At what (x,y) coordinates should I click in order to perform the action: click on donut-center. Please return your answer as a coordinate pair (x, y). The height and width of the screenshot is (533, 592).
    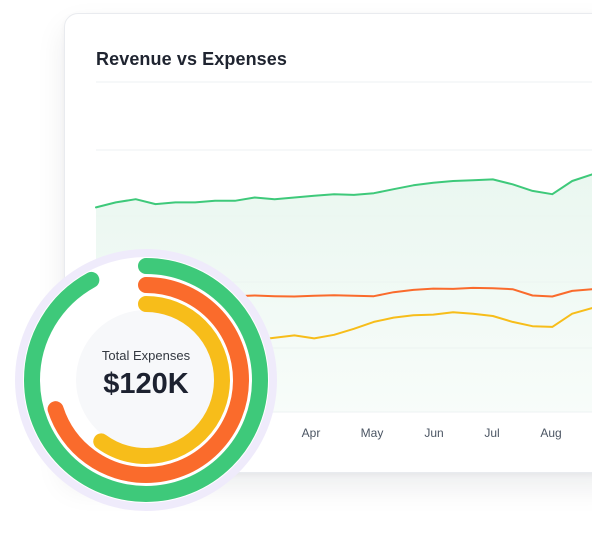
    Looking at the image, I should click on (146, 380).